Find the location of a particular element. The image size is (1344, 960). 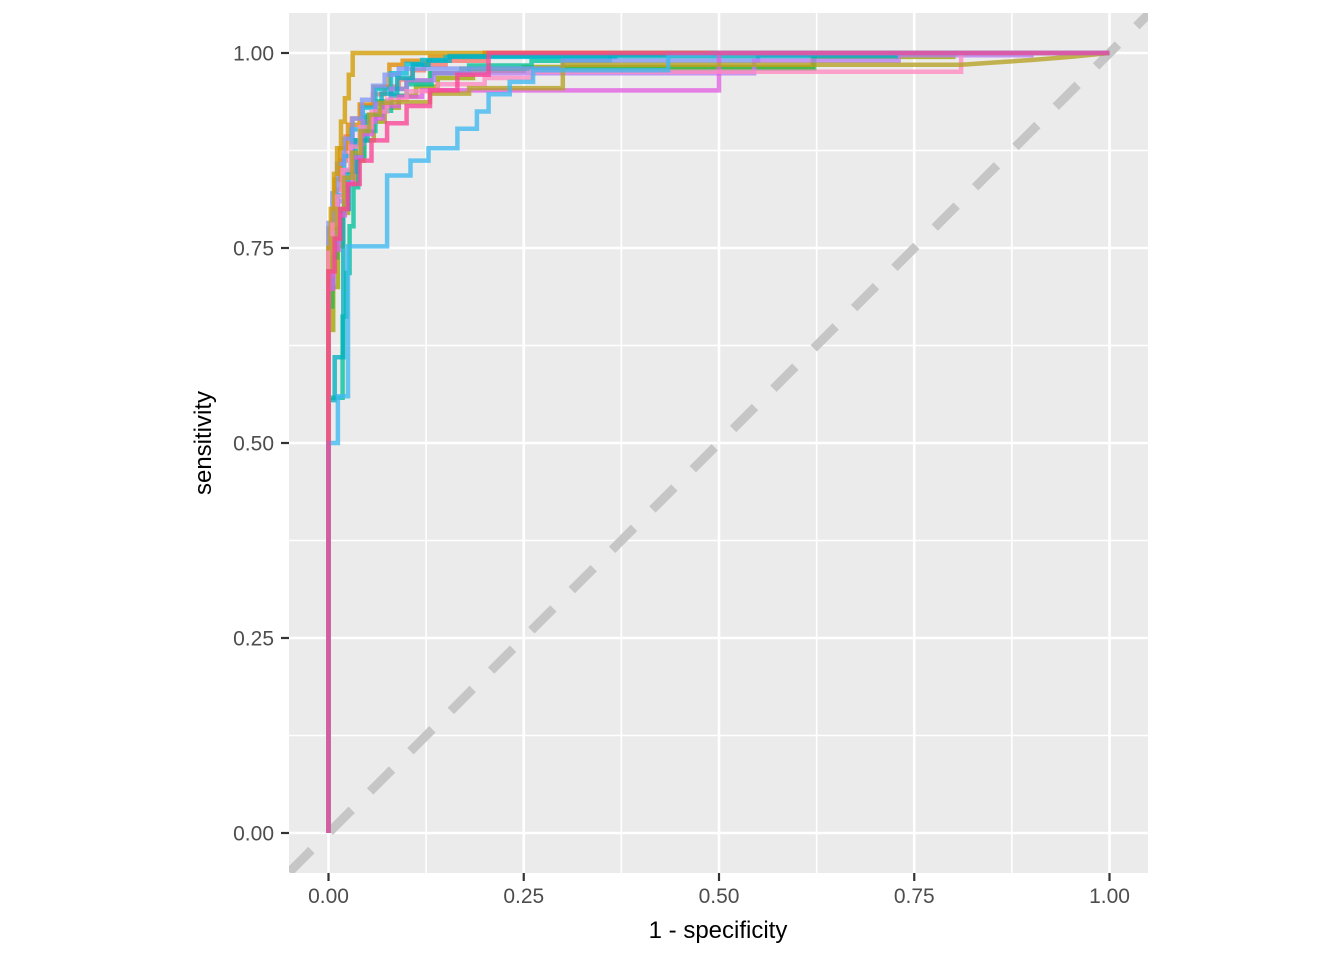

x-tick-label: 1.00 is located at coordinates (1109, 896).